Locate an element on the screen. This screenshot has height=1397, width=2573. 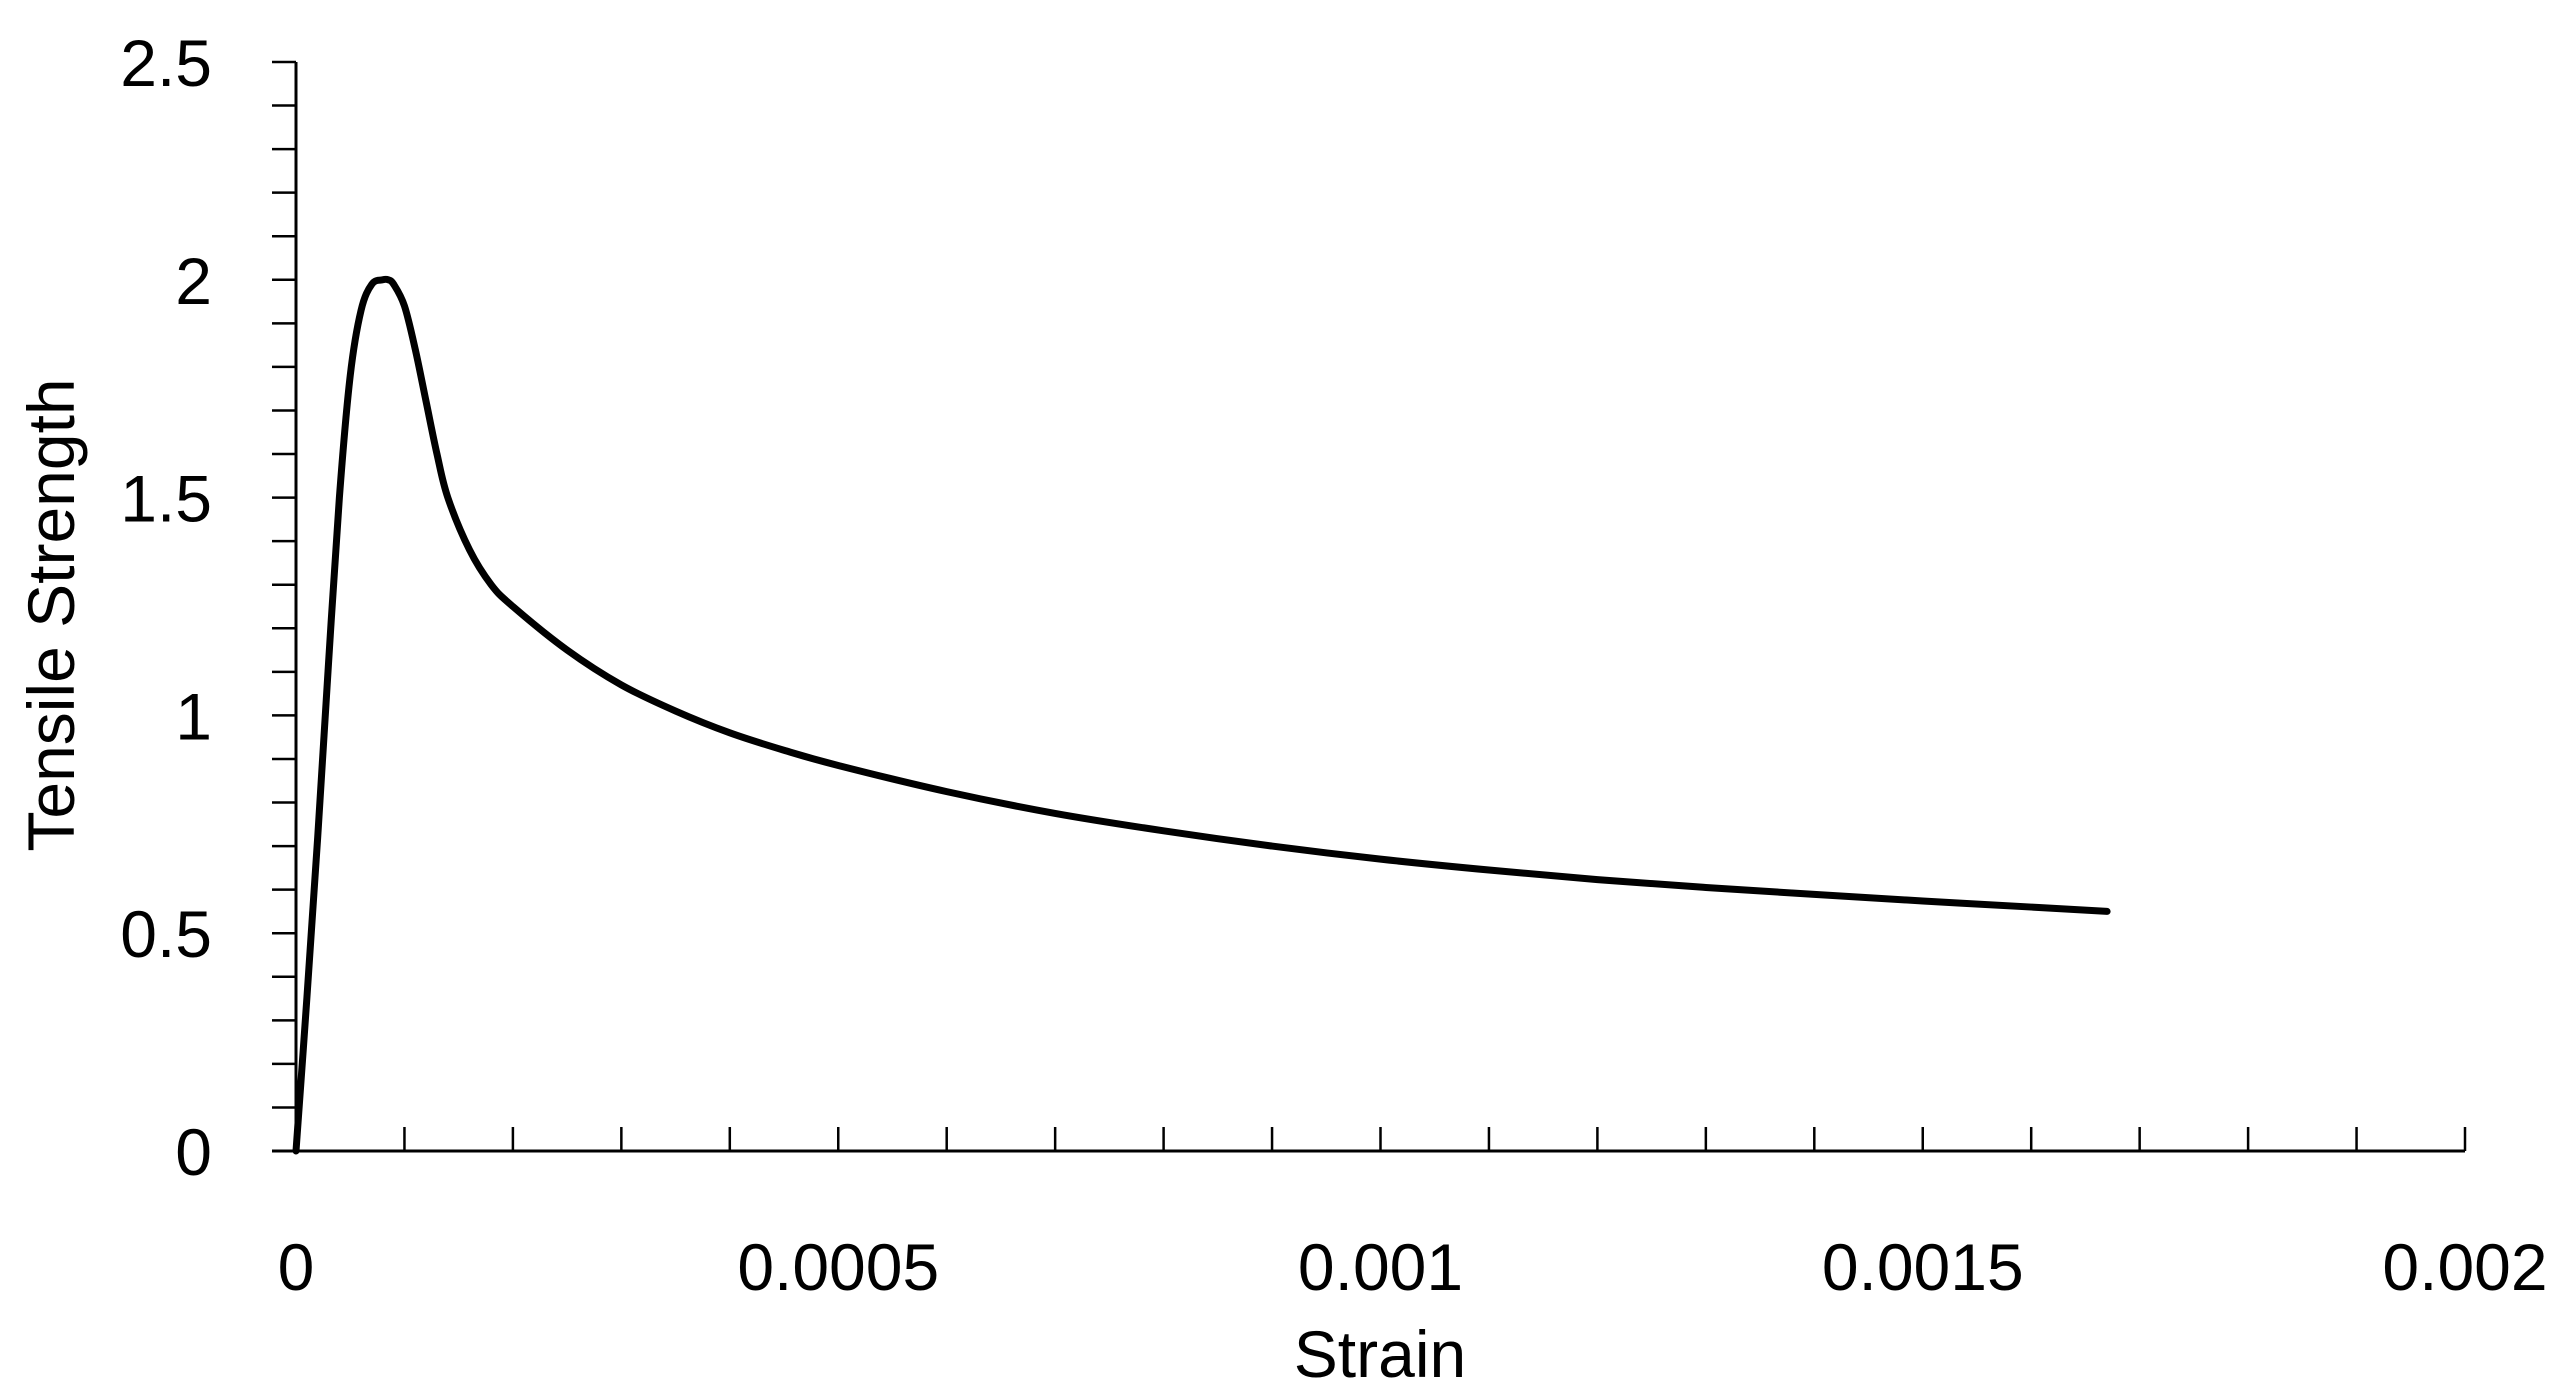
y-tick-label: 0 is located at coordinates (193, 1152).